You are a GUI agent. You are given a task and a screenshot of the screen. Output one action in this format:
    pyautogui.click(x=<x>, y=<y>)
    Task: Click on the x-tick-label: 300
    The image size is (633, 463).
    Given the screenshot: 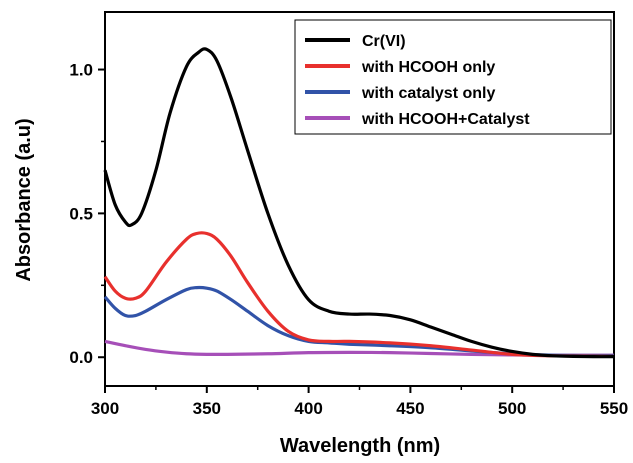 What is the action you would take?
    pyautogui.click(x=105, y=408)
    